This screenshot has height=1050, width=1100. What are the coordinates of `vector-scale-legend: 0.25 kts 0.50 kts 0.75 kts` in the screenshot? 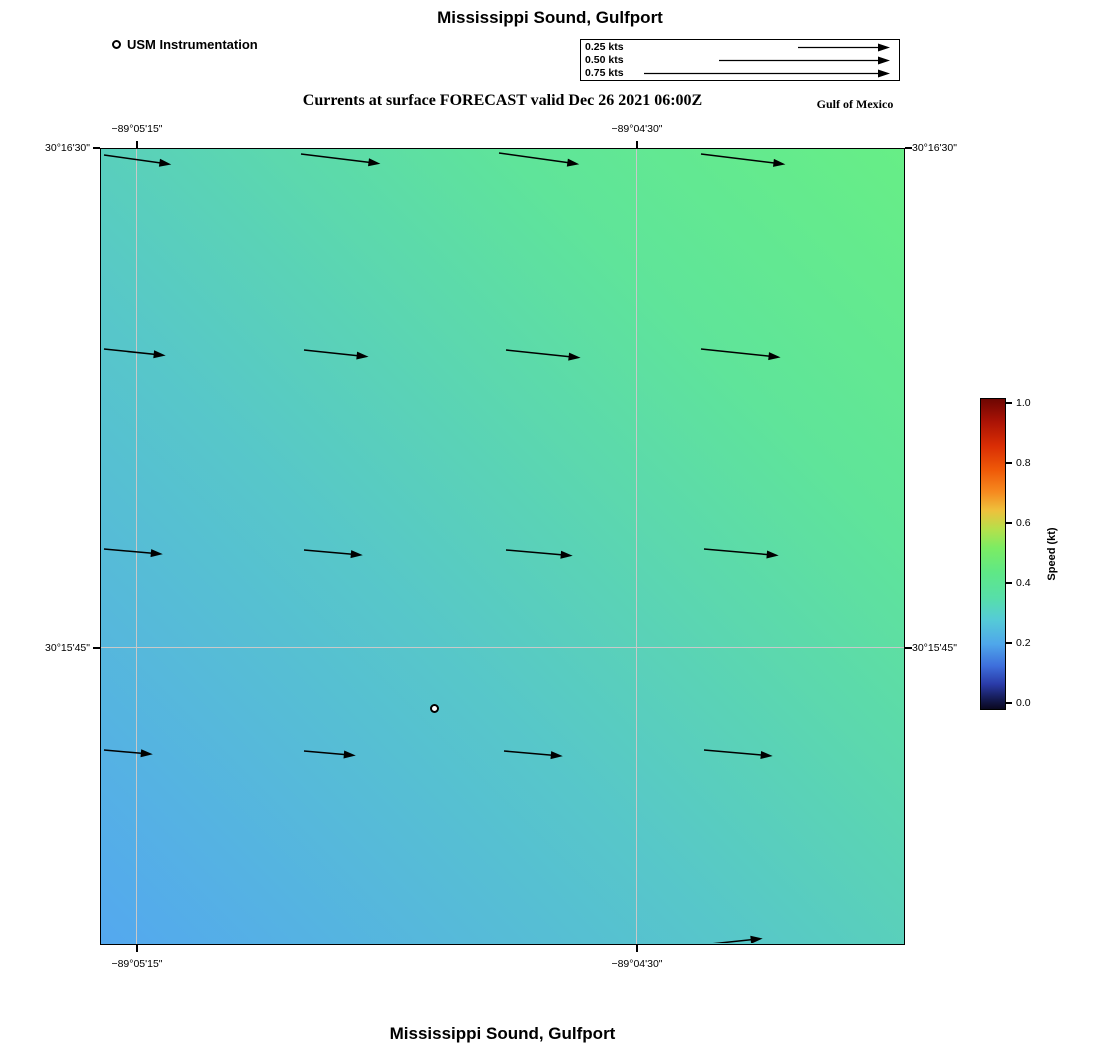 It's located at (740, 60).